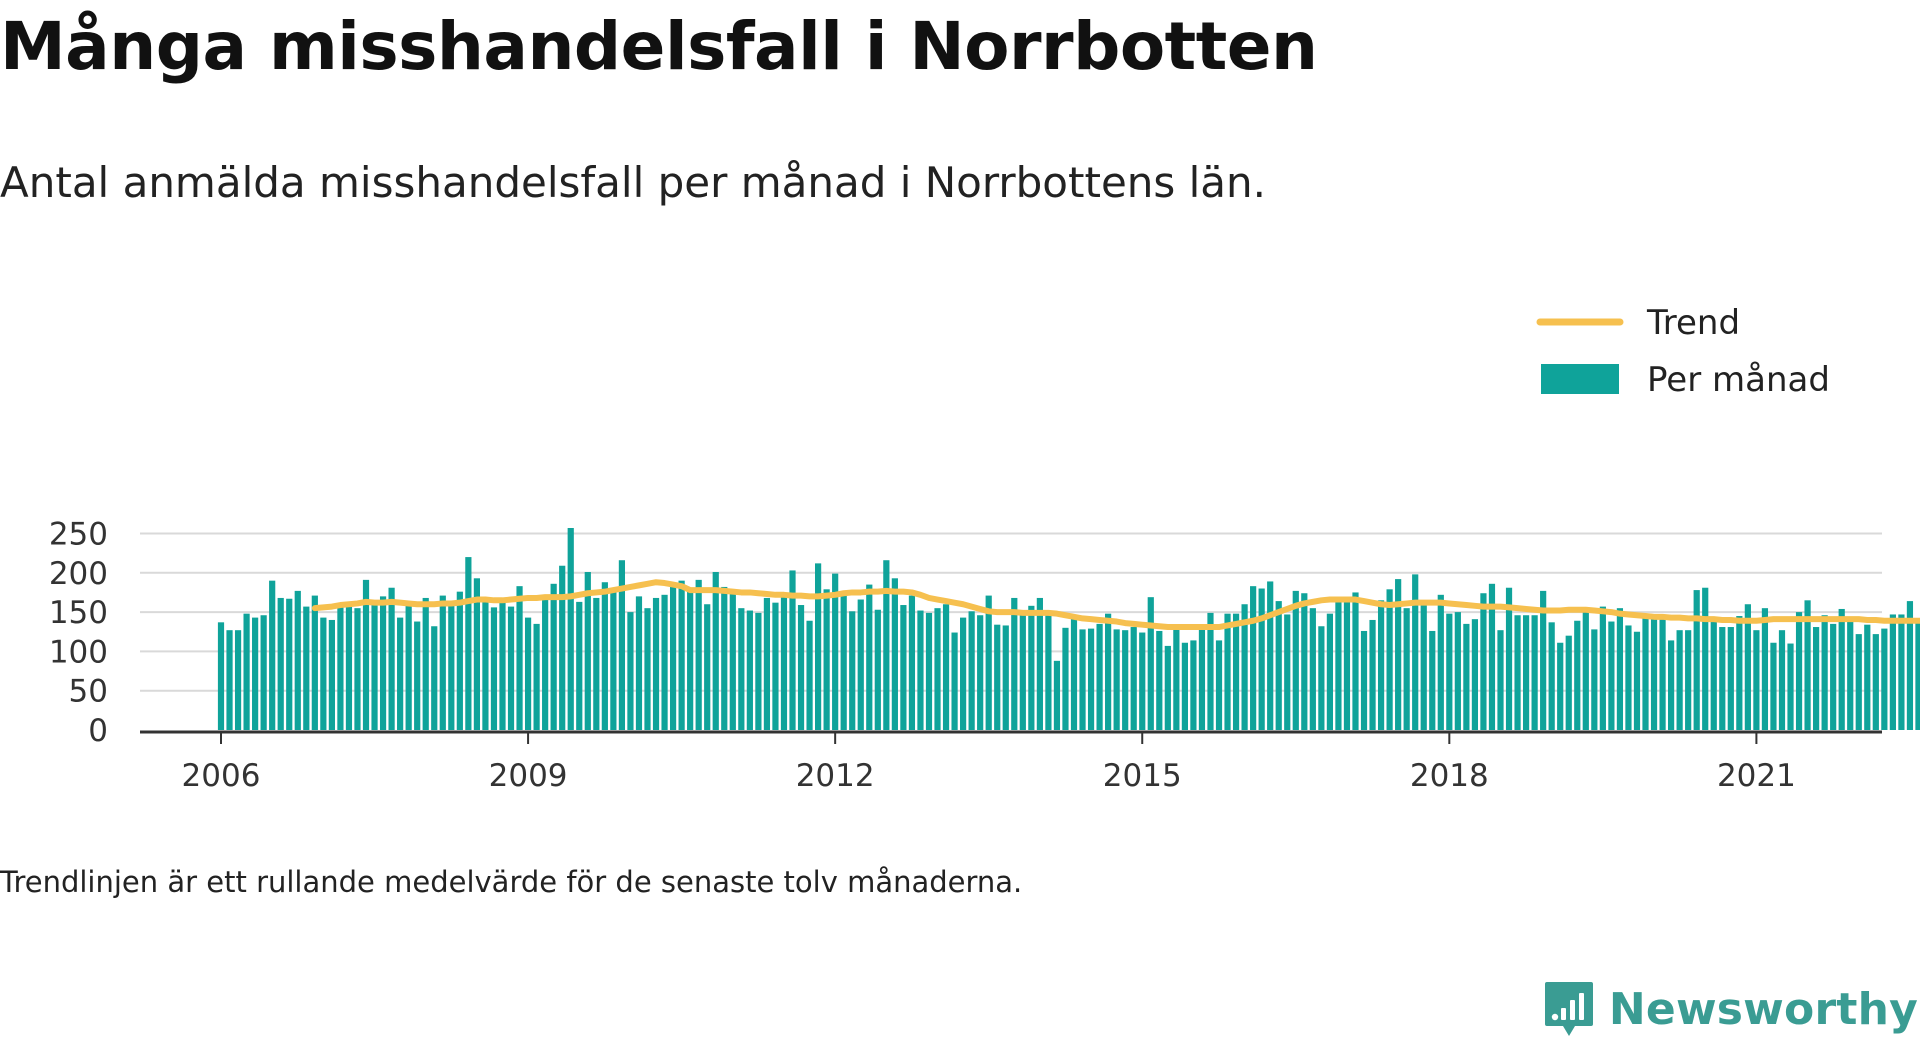 This screenshot has height=1040, width=1920. What do you see at coordinates (98, 731) in the screenshot?
I see `y-tick-label: 0` at bounding box center [98, 731].